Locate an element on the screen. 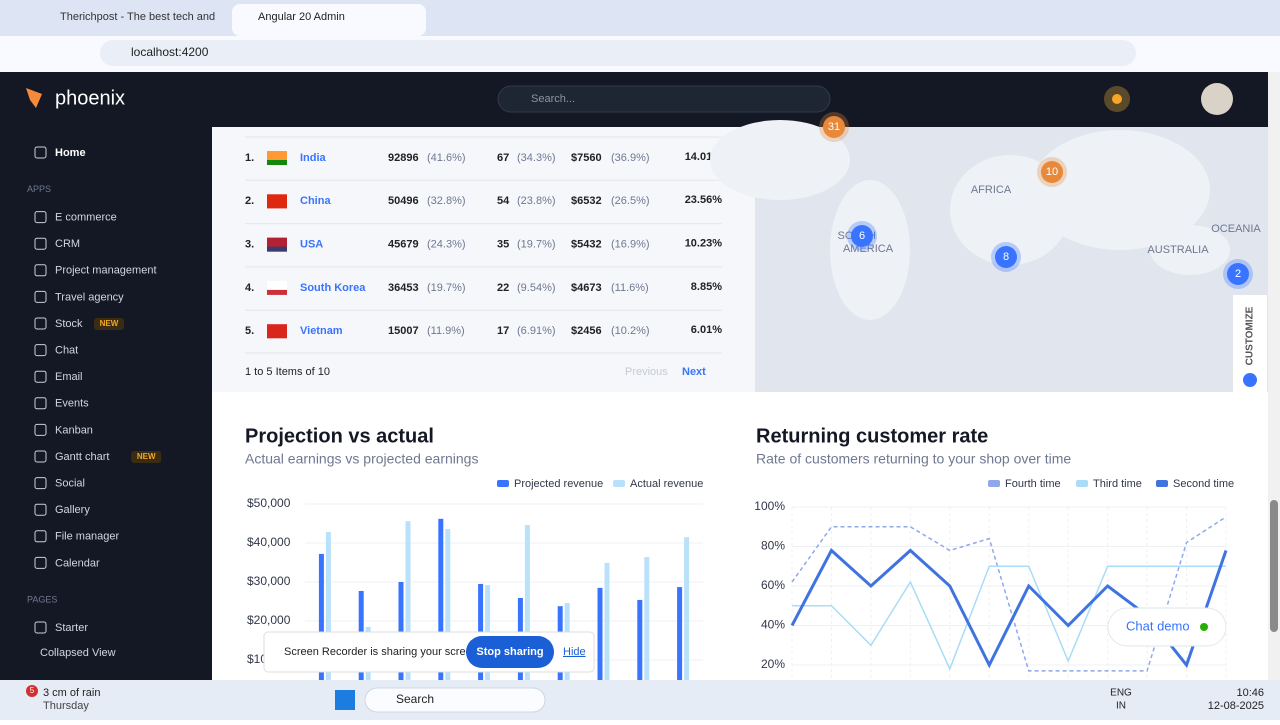  chat-label: Chat demo is located at coordinates (1158, 625).